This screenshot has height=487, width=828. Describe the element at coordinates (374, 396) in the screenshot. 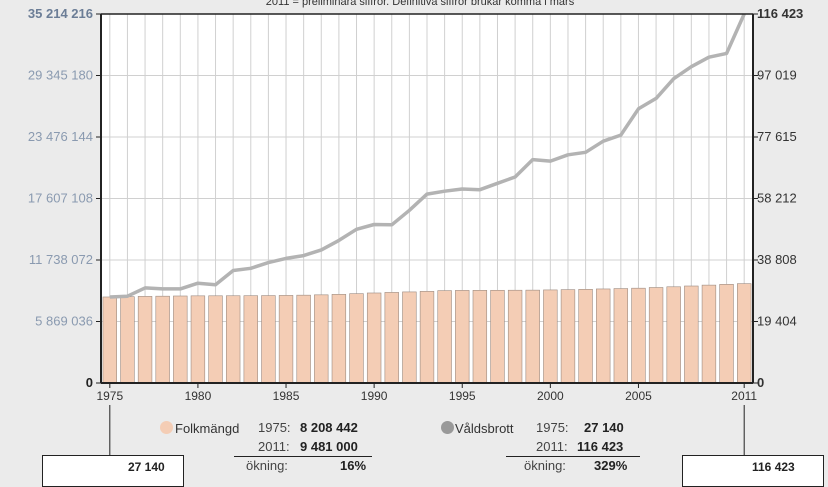

I see `x-tick-label: 1990` at that location.